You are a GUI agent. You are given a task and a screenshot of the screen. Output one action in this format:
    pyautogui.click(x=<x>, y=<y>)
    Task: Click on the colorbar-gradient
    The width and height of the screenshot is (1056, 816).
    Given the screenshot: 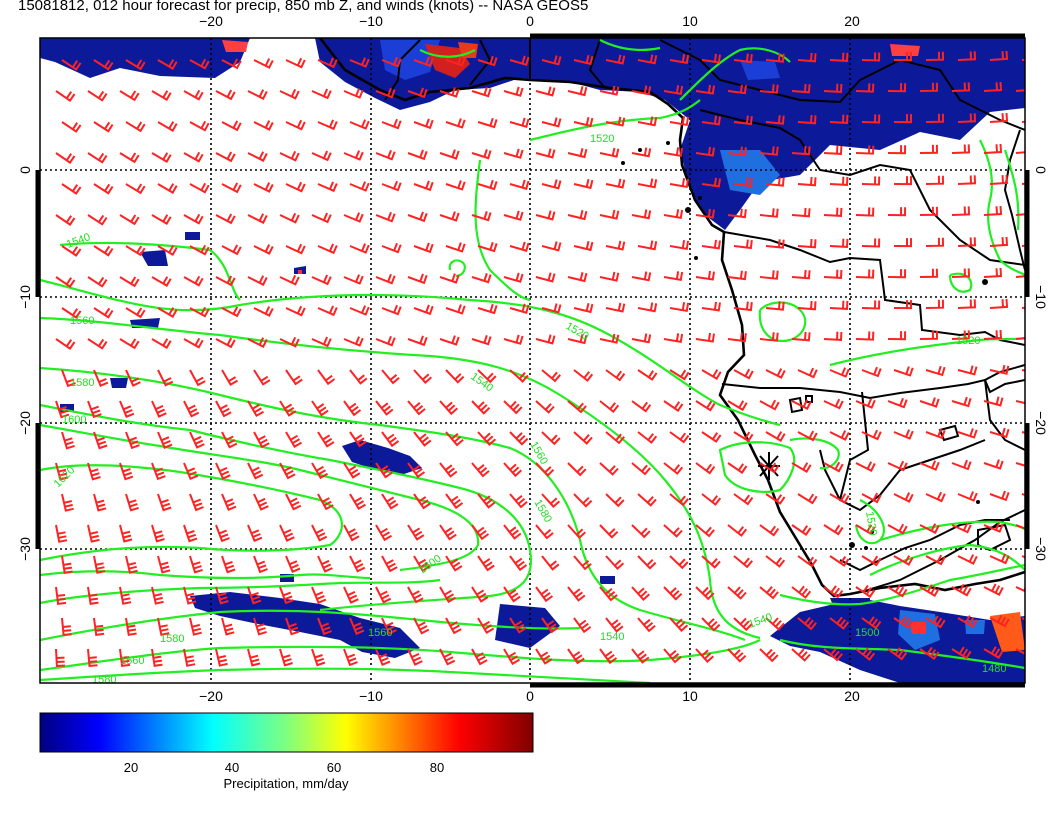 What is the action you would take?
    pyautogui.click(x=286, y=732)
    